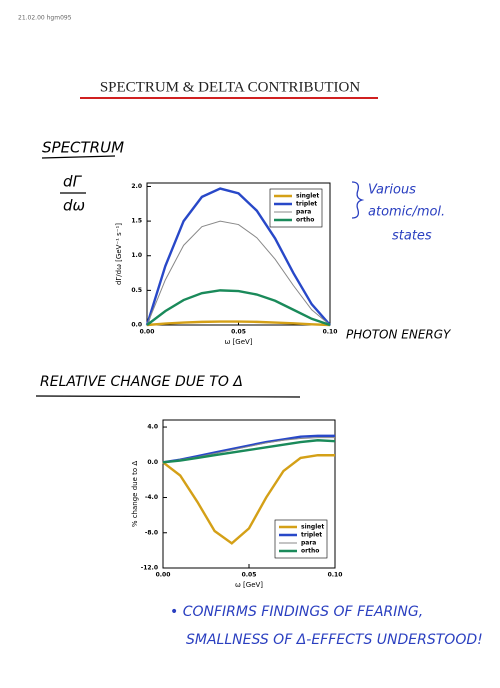 The height and width of the screenshot is (688, 500). I want to click on y-tick-label: -8.0, so click(151, 532).